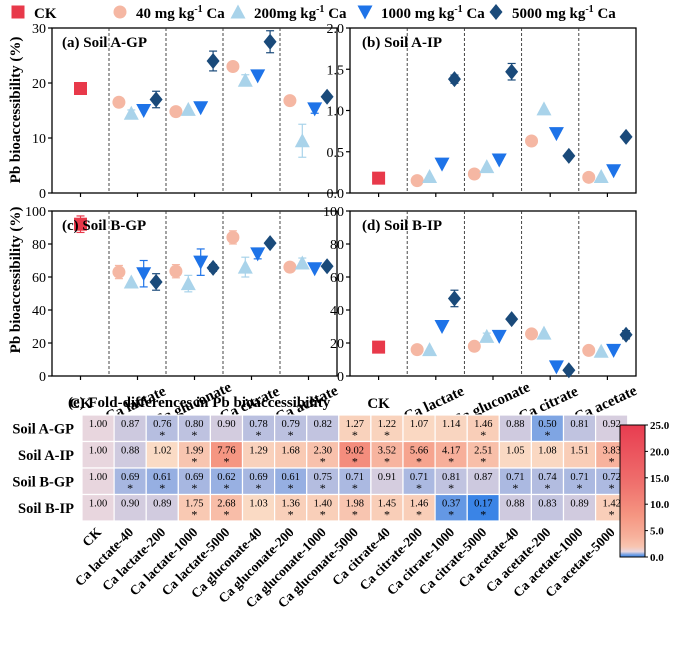 The height and width of the screenshot is (654, 685). Describe the element at coordinates (657, 558) in the screenshot. I see `colorbar-tick-label: 0.0` at that location.